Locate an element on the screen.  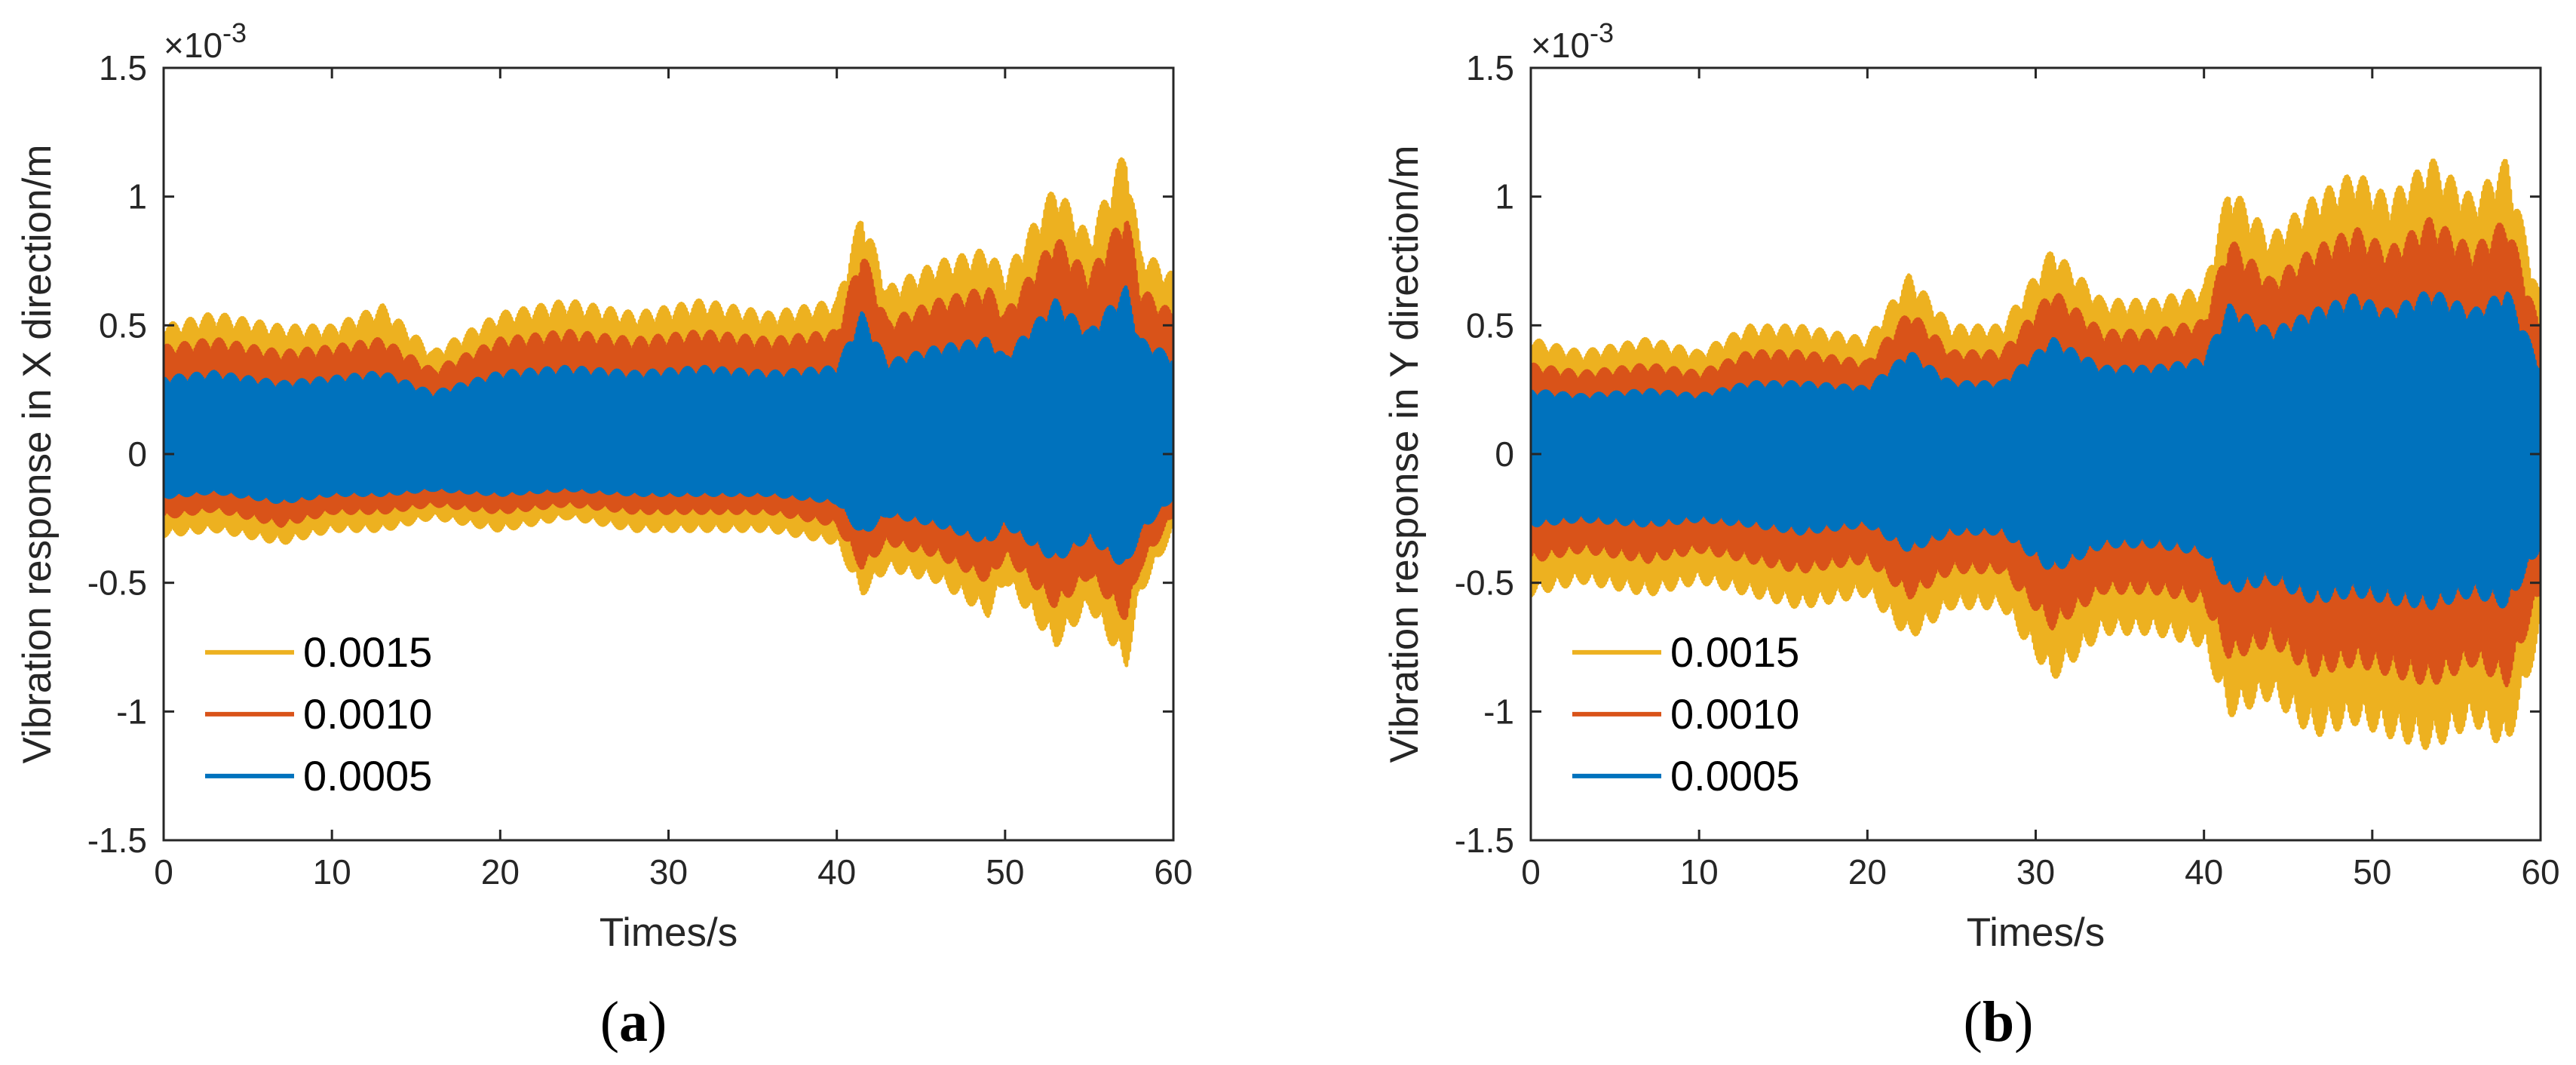
panel-caption: (a) is located at coordinates (633, 1022).